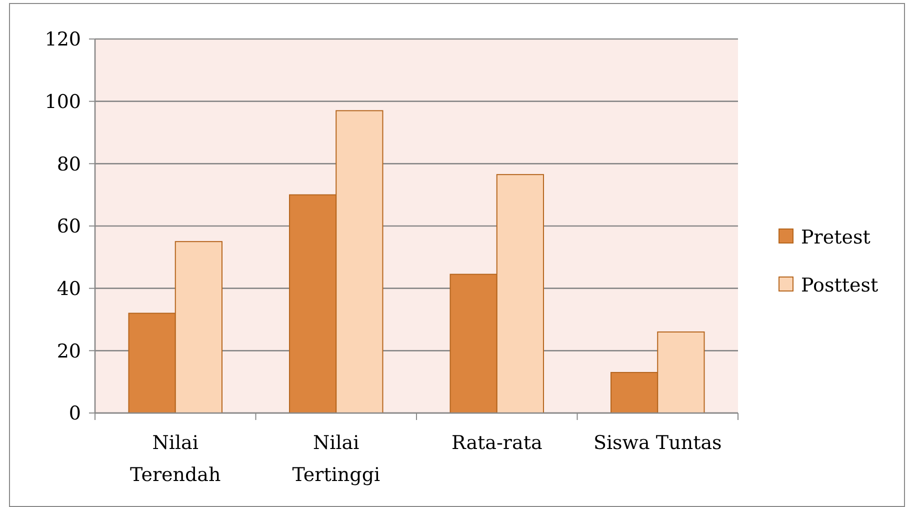 The height and width of the screenshot is (507, 909). I want to click on y-tick-label: 100, so click(62, 101).